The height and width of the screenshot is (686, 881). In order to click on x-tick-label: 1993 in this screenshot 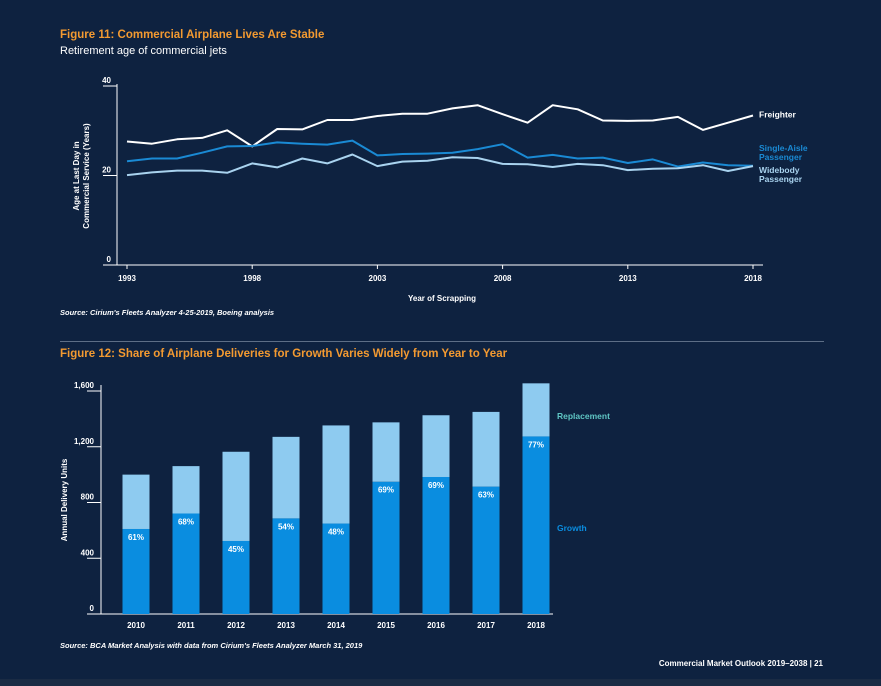, I will do `click(127, 278)`.